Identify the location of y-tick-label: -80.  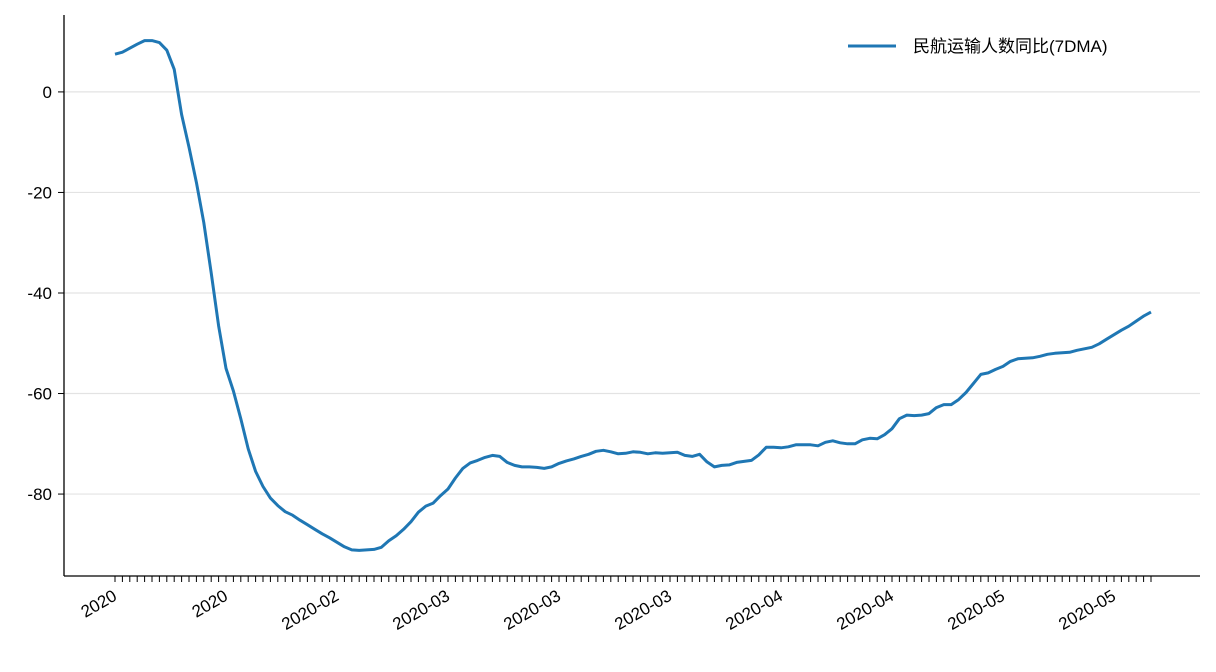
(39, 494).